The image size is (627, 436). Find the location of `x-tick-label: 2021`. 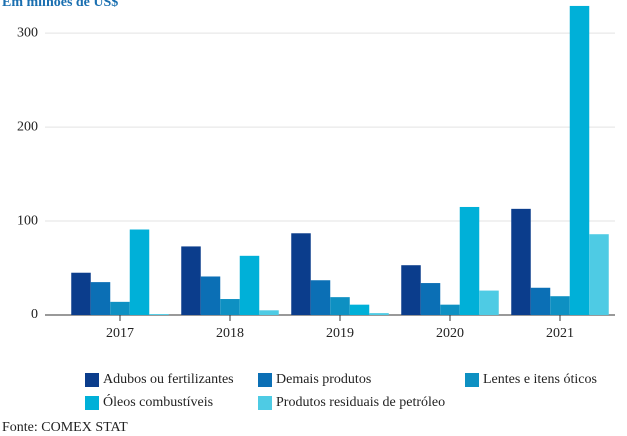

x-tick-label: 2021 is located at coordinates (560, 333).